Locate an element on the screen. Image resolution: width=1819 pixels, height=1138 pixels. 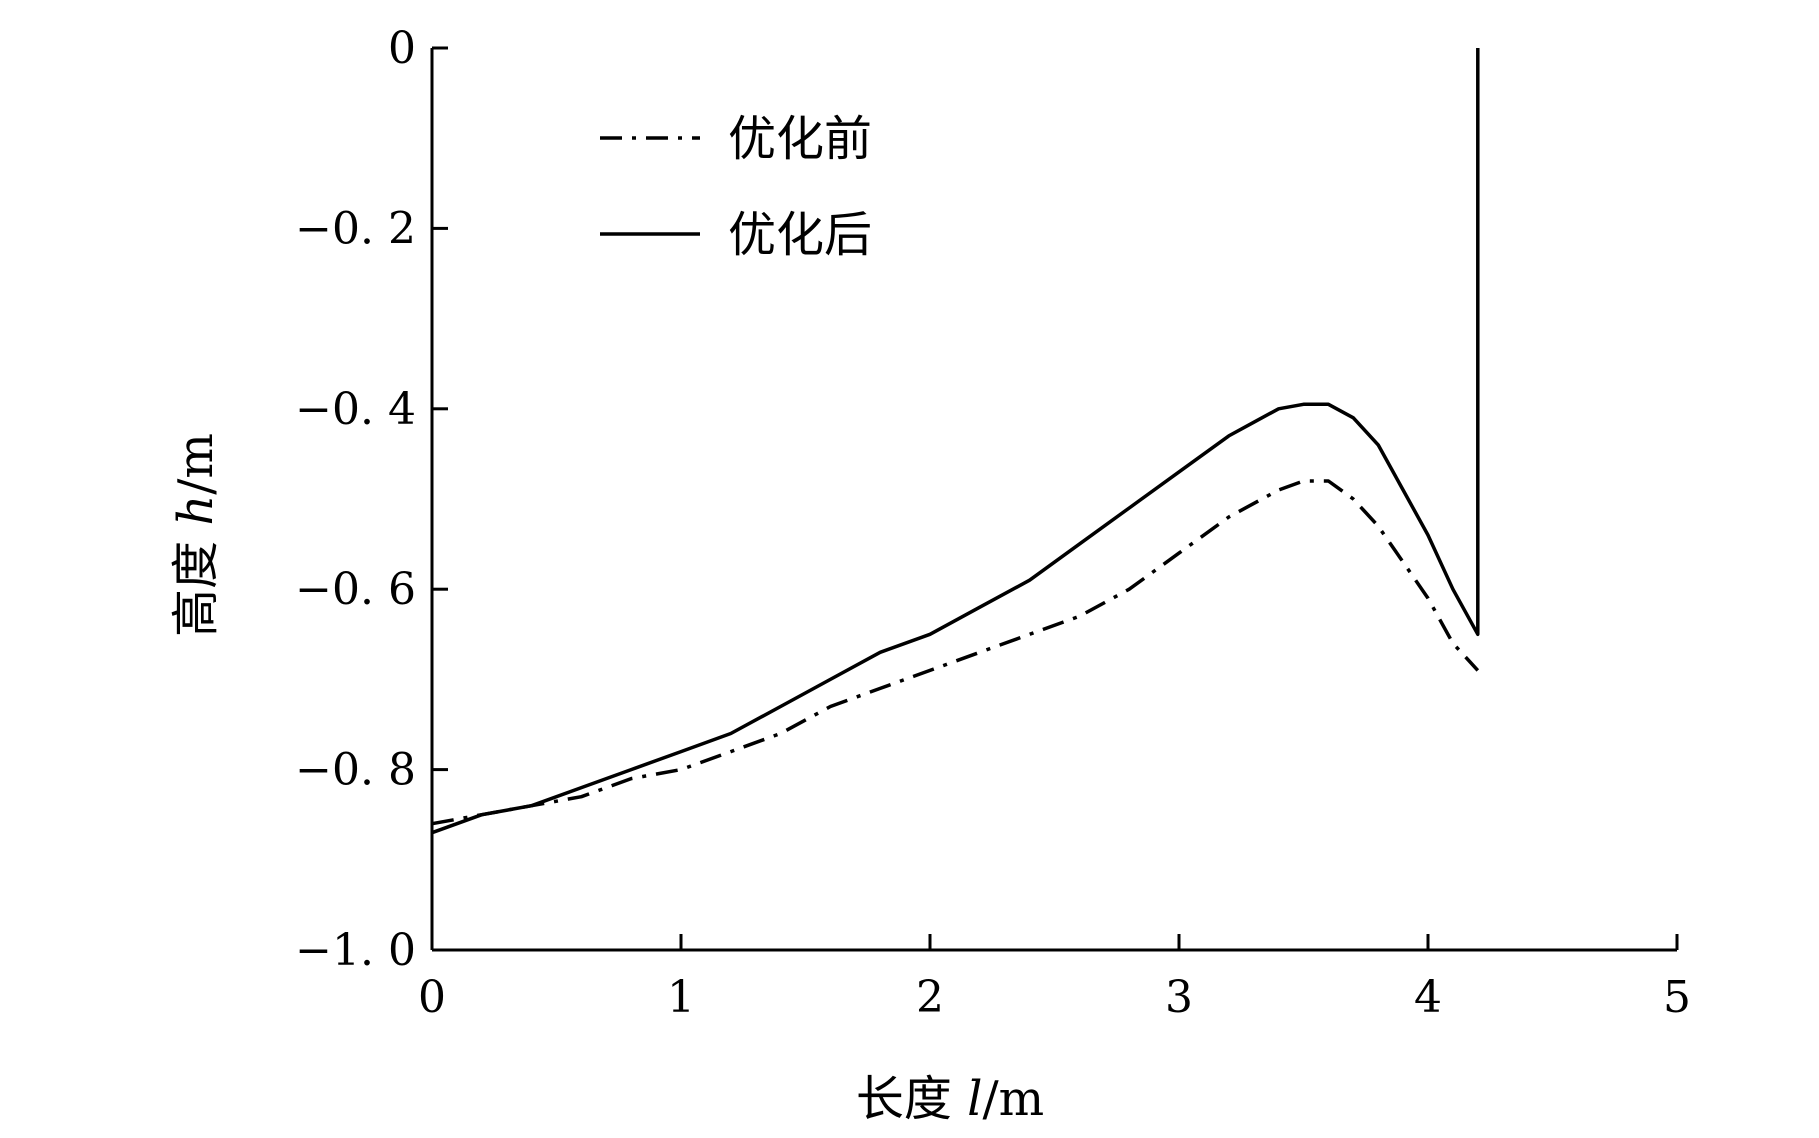
x-tick-label: 2 is located at coordinates (930, 997).